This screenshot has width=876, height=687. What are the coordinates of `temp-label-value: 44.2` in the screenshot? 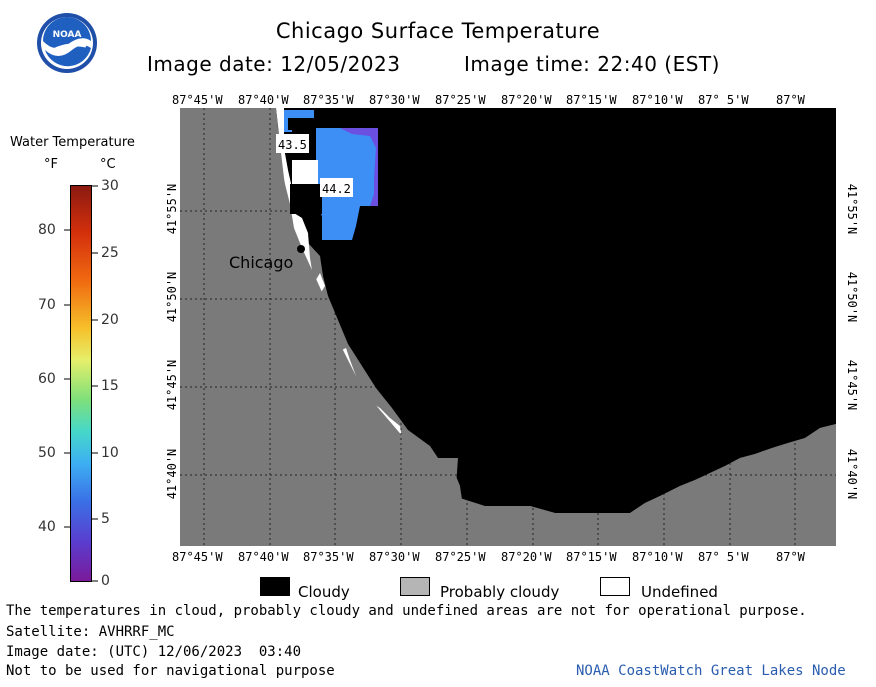 It's located at (336, 189).